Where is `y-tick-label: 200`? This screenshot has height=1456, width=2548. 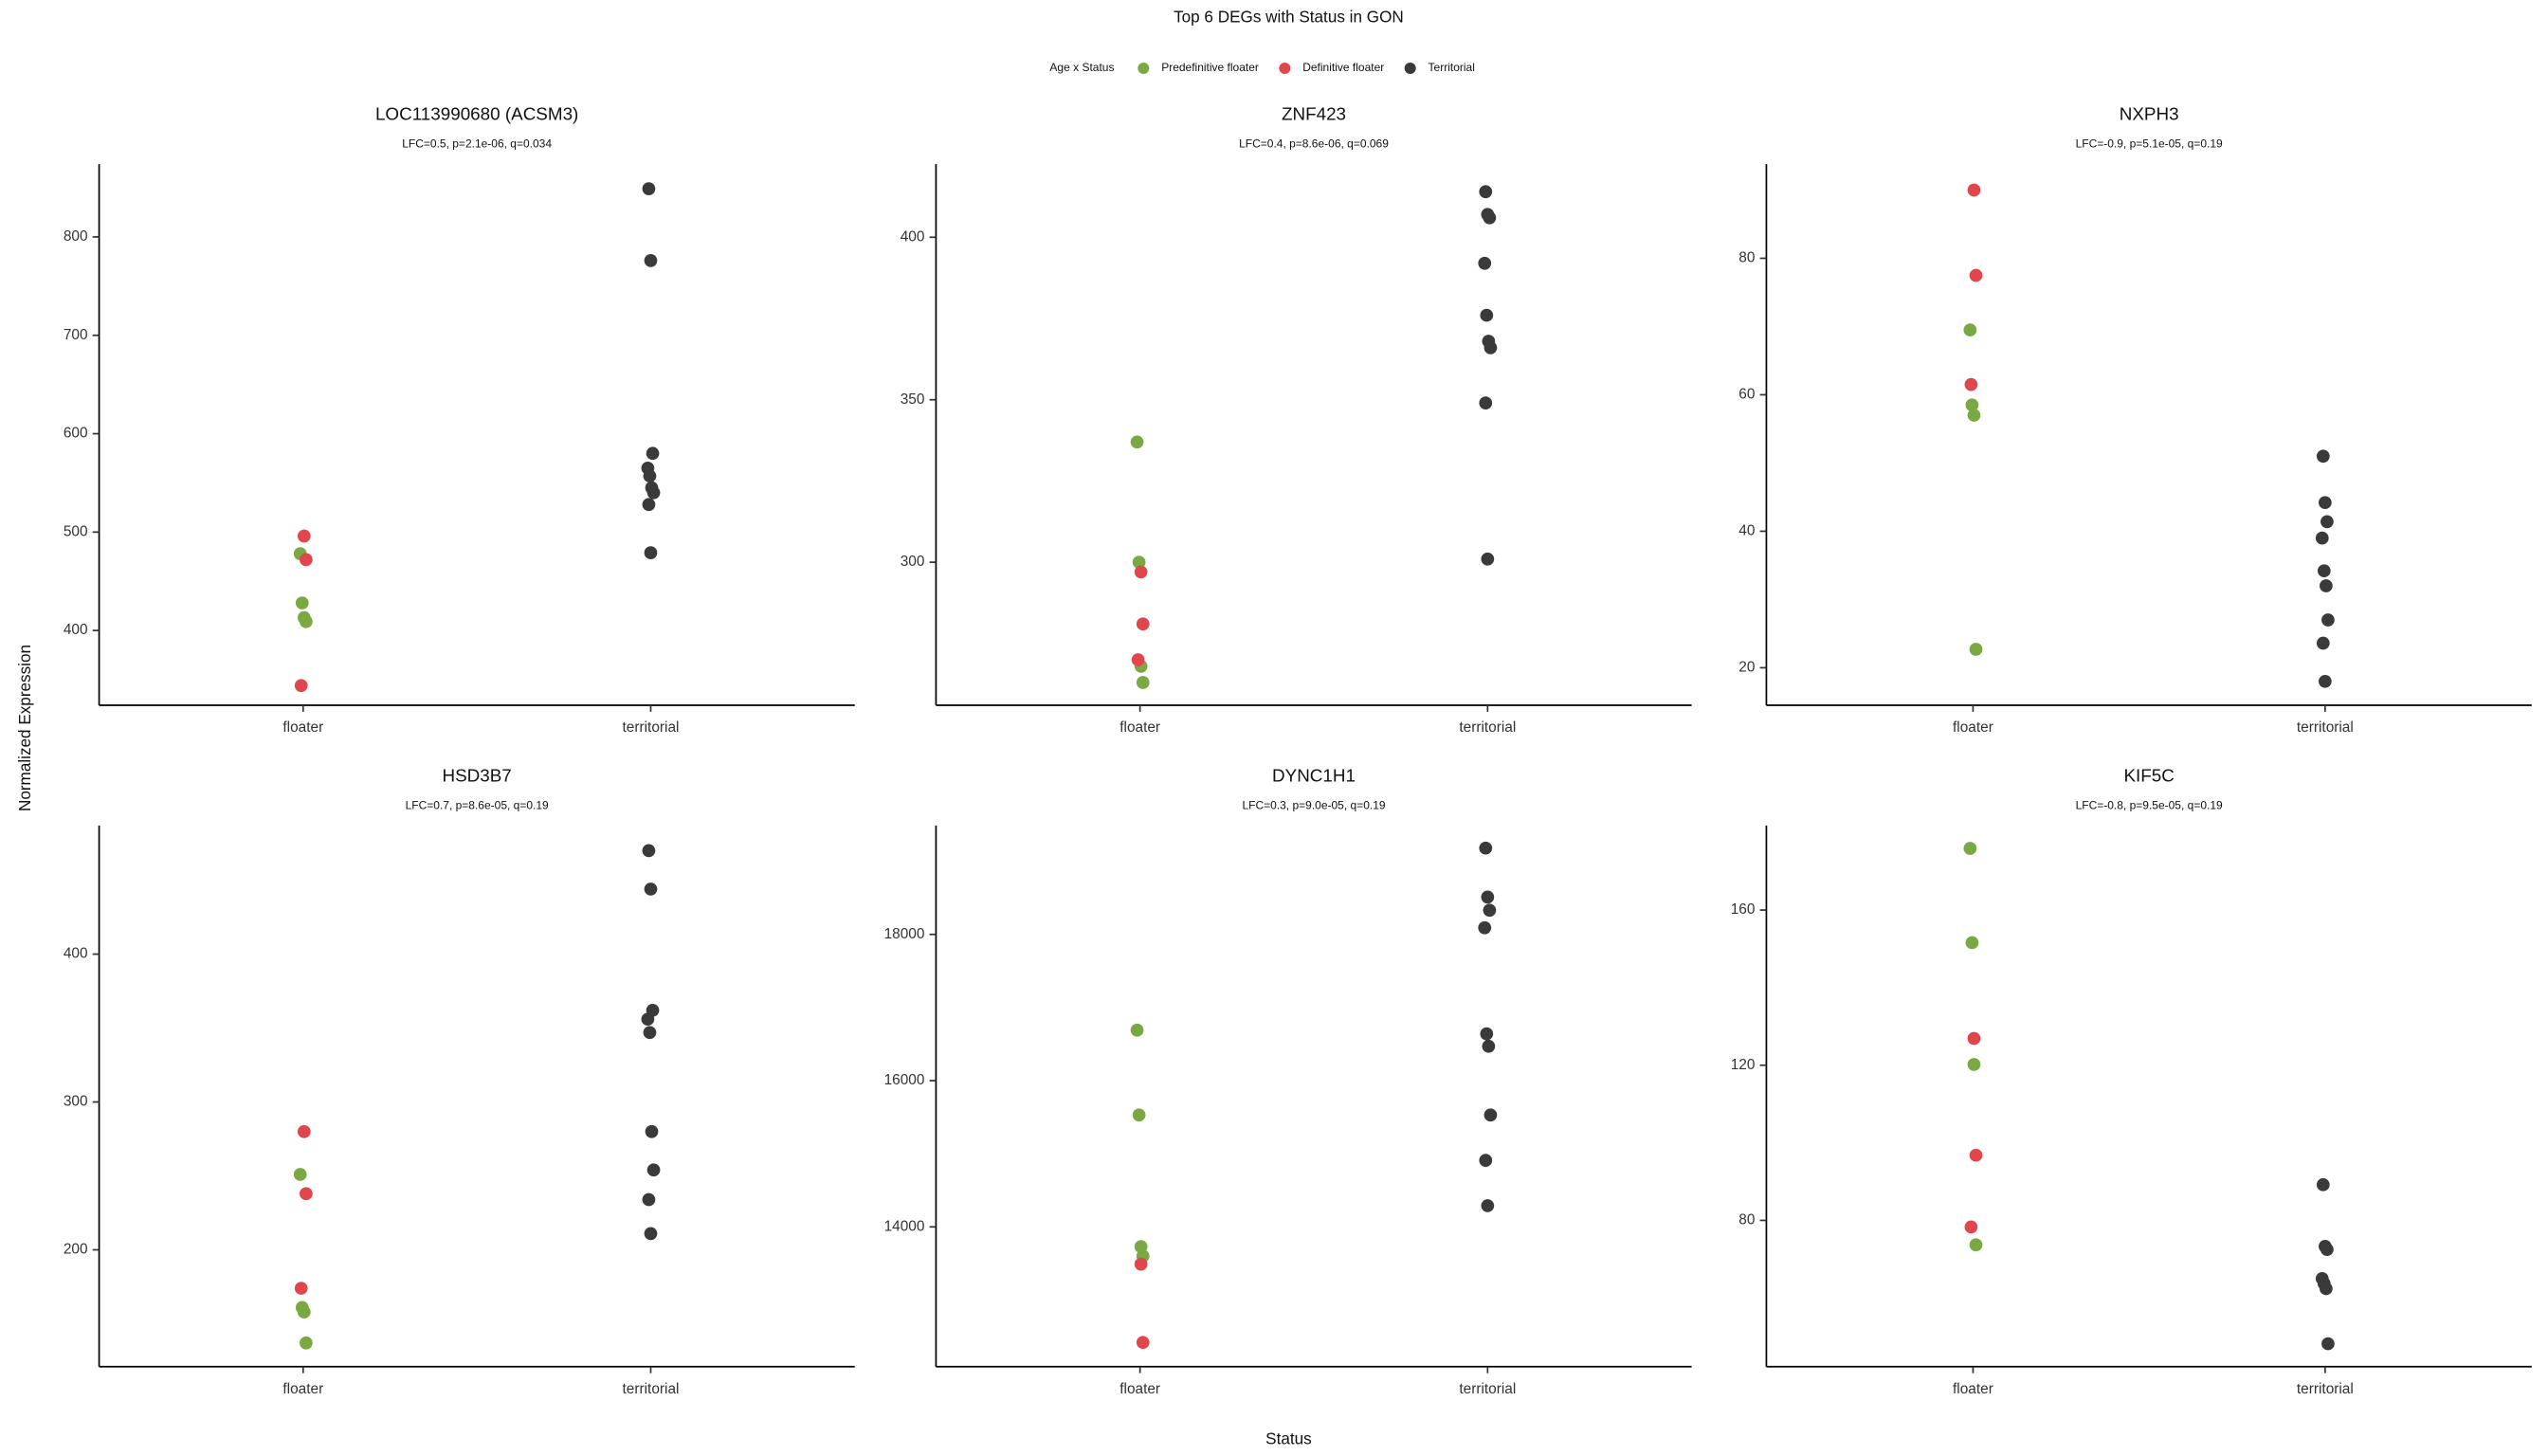
y-tick-label: 200 is located at coordinates (76, 1250).